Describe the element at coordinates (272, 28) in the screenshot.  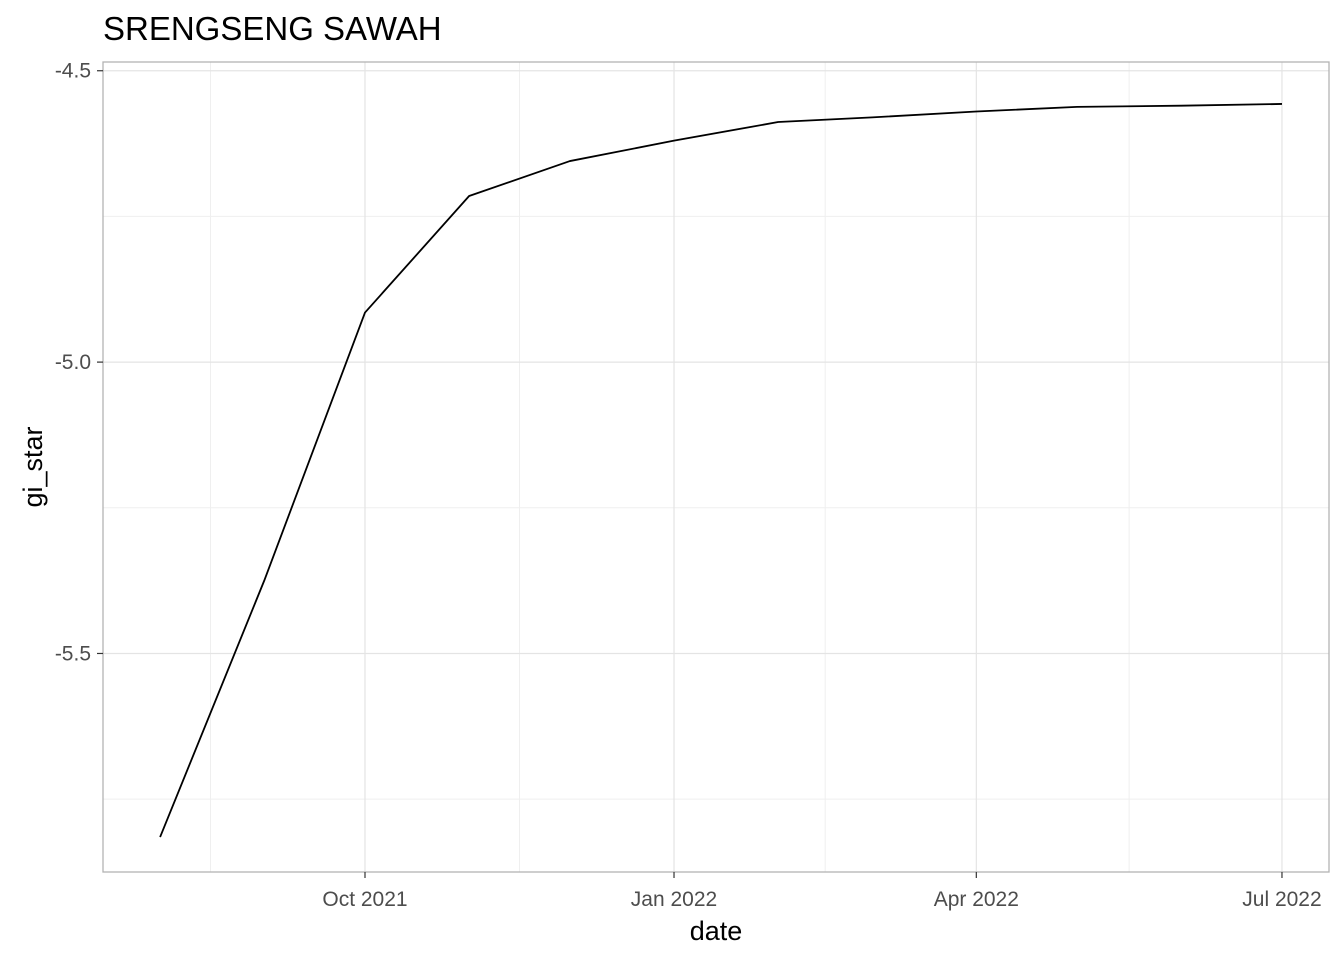
I see `chart-title: SRENGSENG SAWAH` at that location.